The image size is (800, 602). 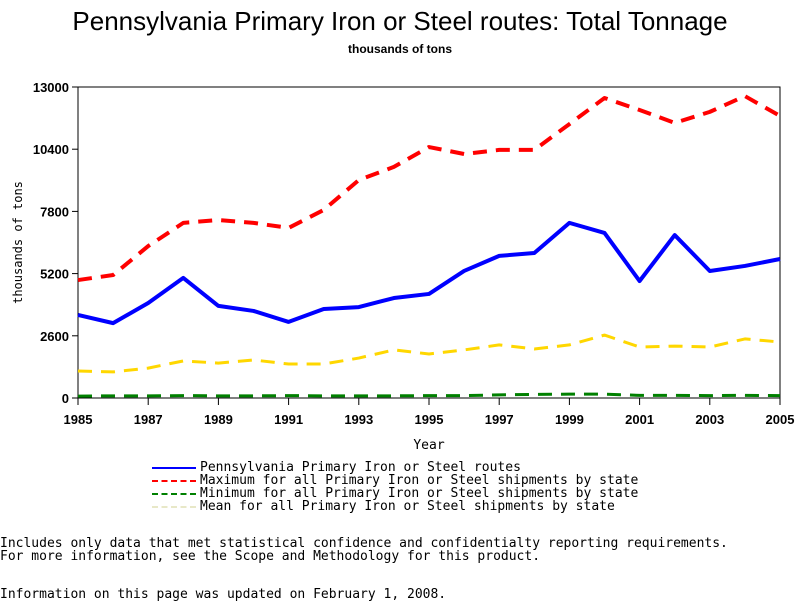 I want to click on y-tick-label: 0, so click(x=65, y=398).